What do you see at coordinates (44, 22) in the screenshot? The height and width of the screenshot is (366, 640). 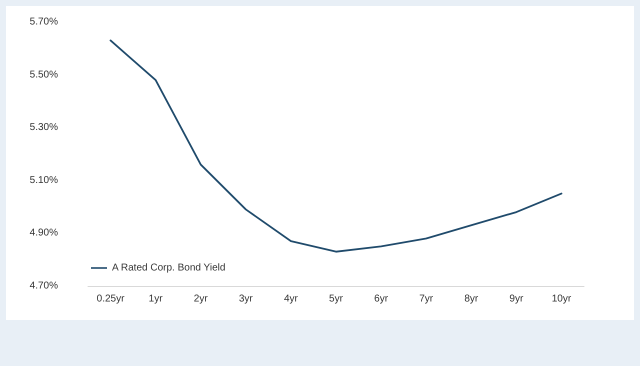 I see `y-tick-label: 5.70%` at bounding box center [44, 22].